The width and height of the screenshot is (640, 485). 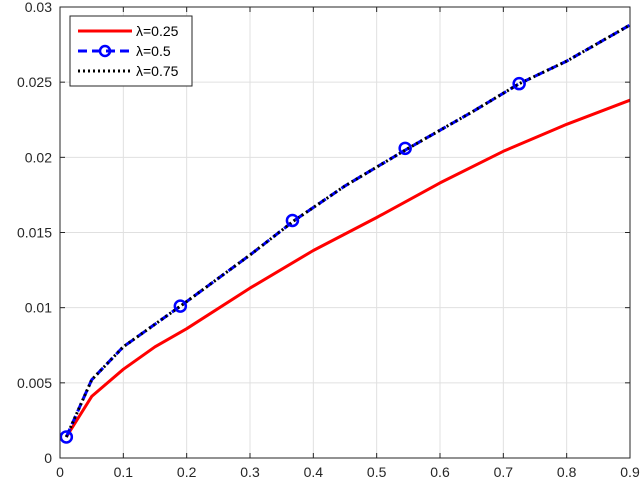 What do you see at coordinates (157, 31) in the screenshot?
I see `legend-label-0: λ=0.25` at bounding box center [157, 31].